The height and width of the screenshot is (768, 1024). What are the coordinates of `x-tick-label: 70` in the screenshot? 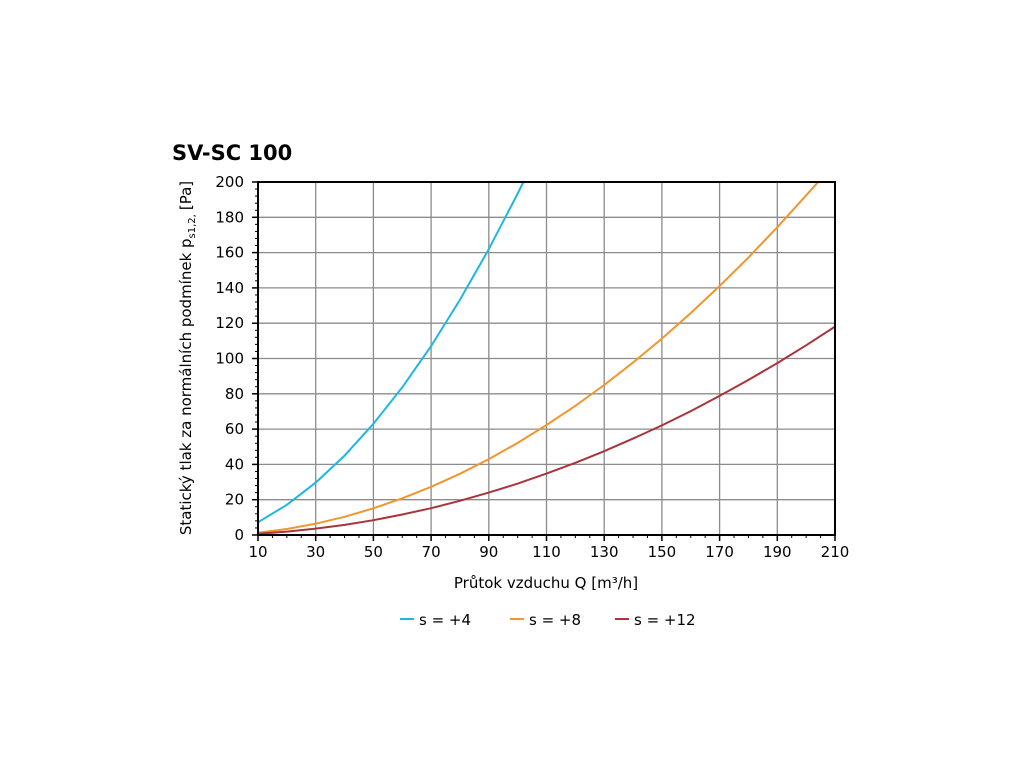 It's located at (431, 552).